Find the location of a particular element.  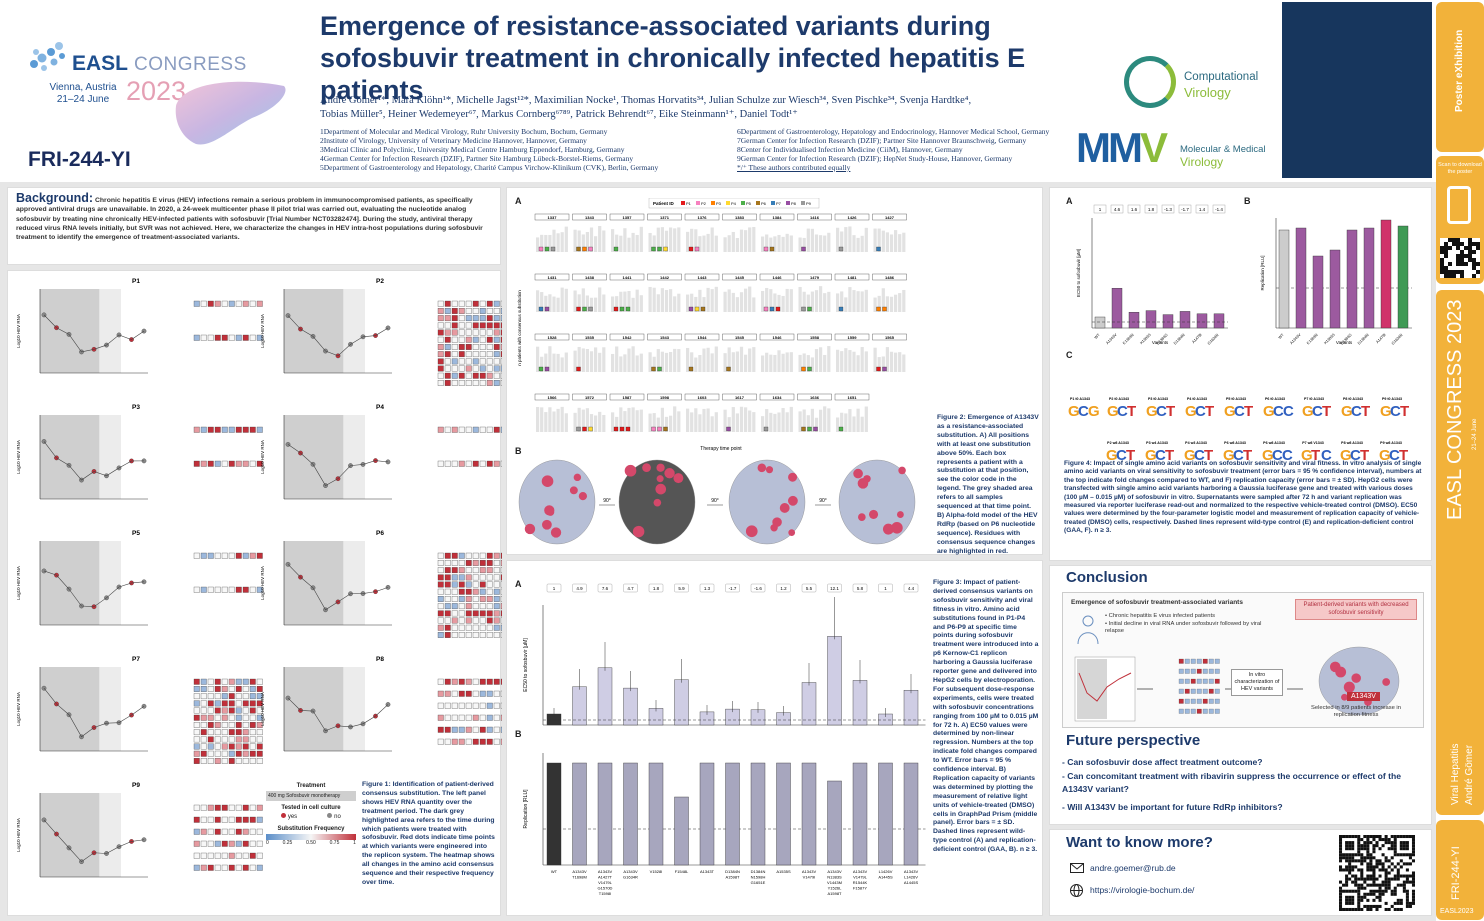

fold-change-box is located at coordinates (1185, 209).